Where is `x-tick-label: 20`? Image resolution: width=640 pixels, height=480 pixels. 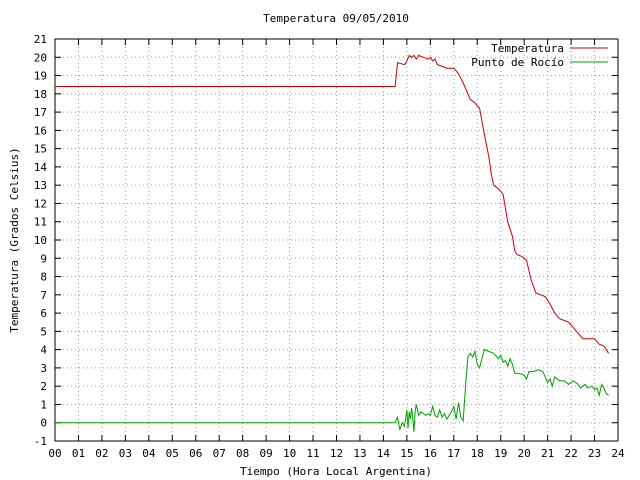 x-tick-label: 20 is located at coordinates (524, 453).